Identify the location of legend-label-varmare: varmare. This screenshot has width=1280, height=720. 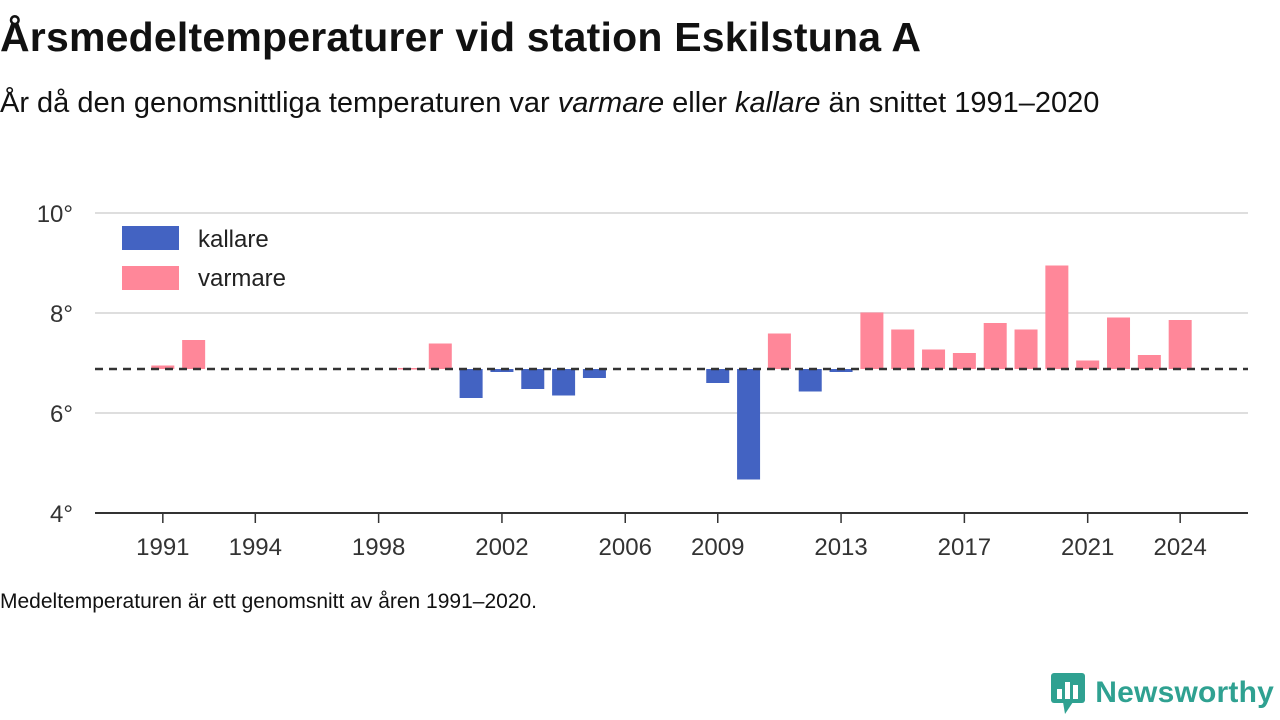
(242, 278).